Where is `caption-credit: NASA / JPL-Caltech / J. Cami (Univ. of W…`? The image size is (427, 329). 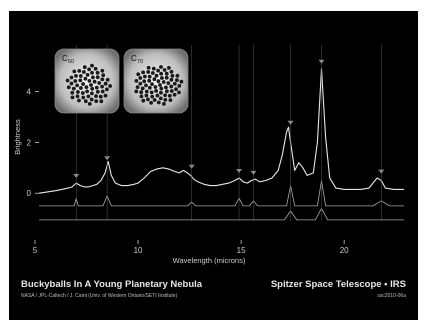
caption-credit: NASA / JPL-Caltech / J. Cami (Univ. of W… is located at coordinates (99, 296).